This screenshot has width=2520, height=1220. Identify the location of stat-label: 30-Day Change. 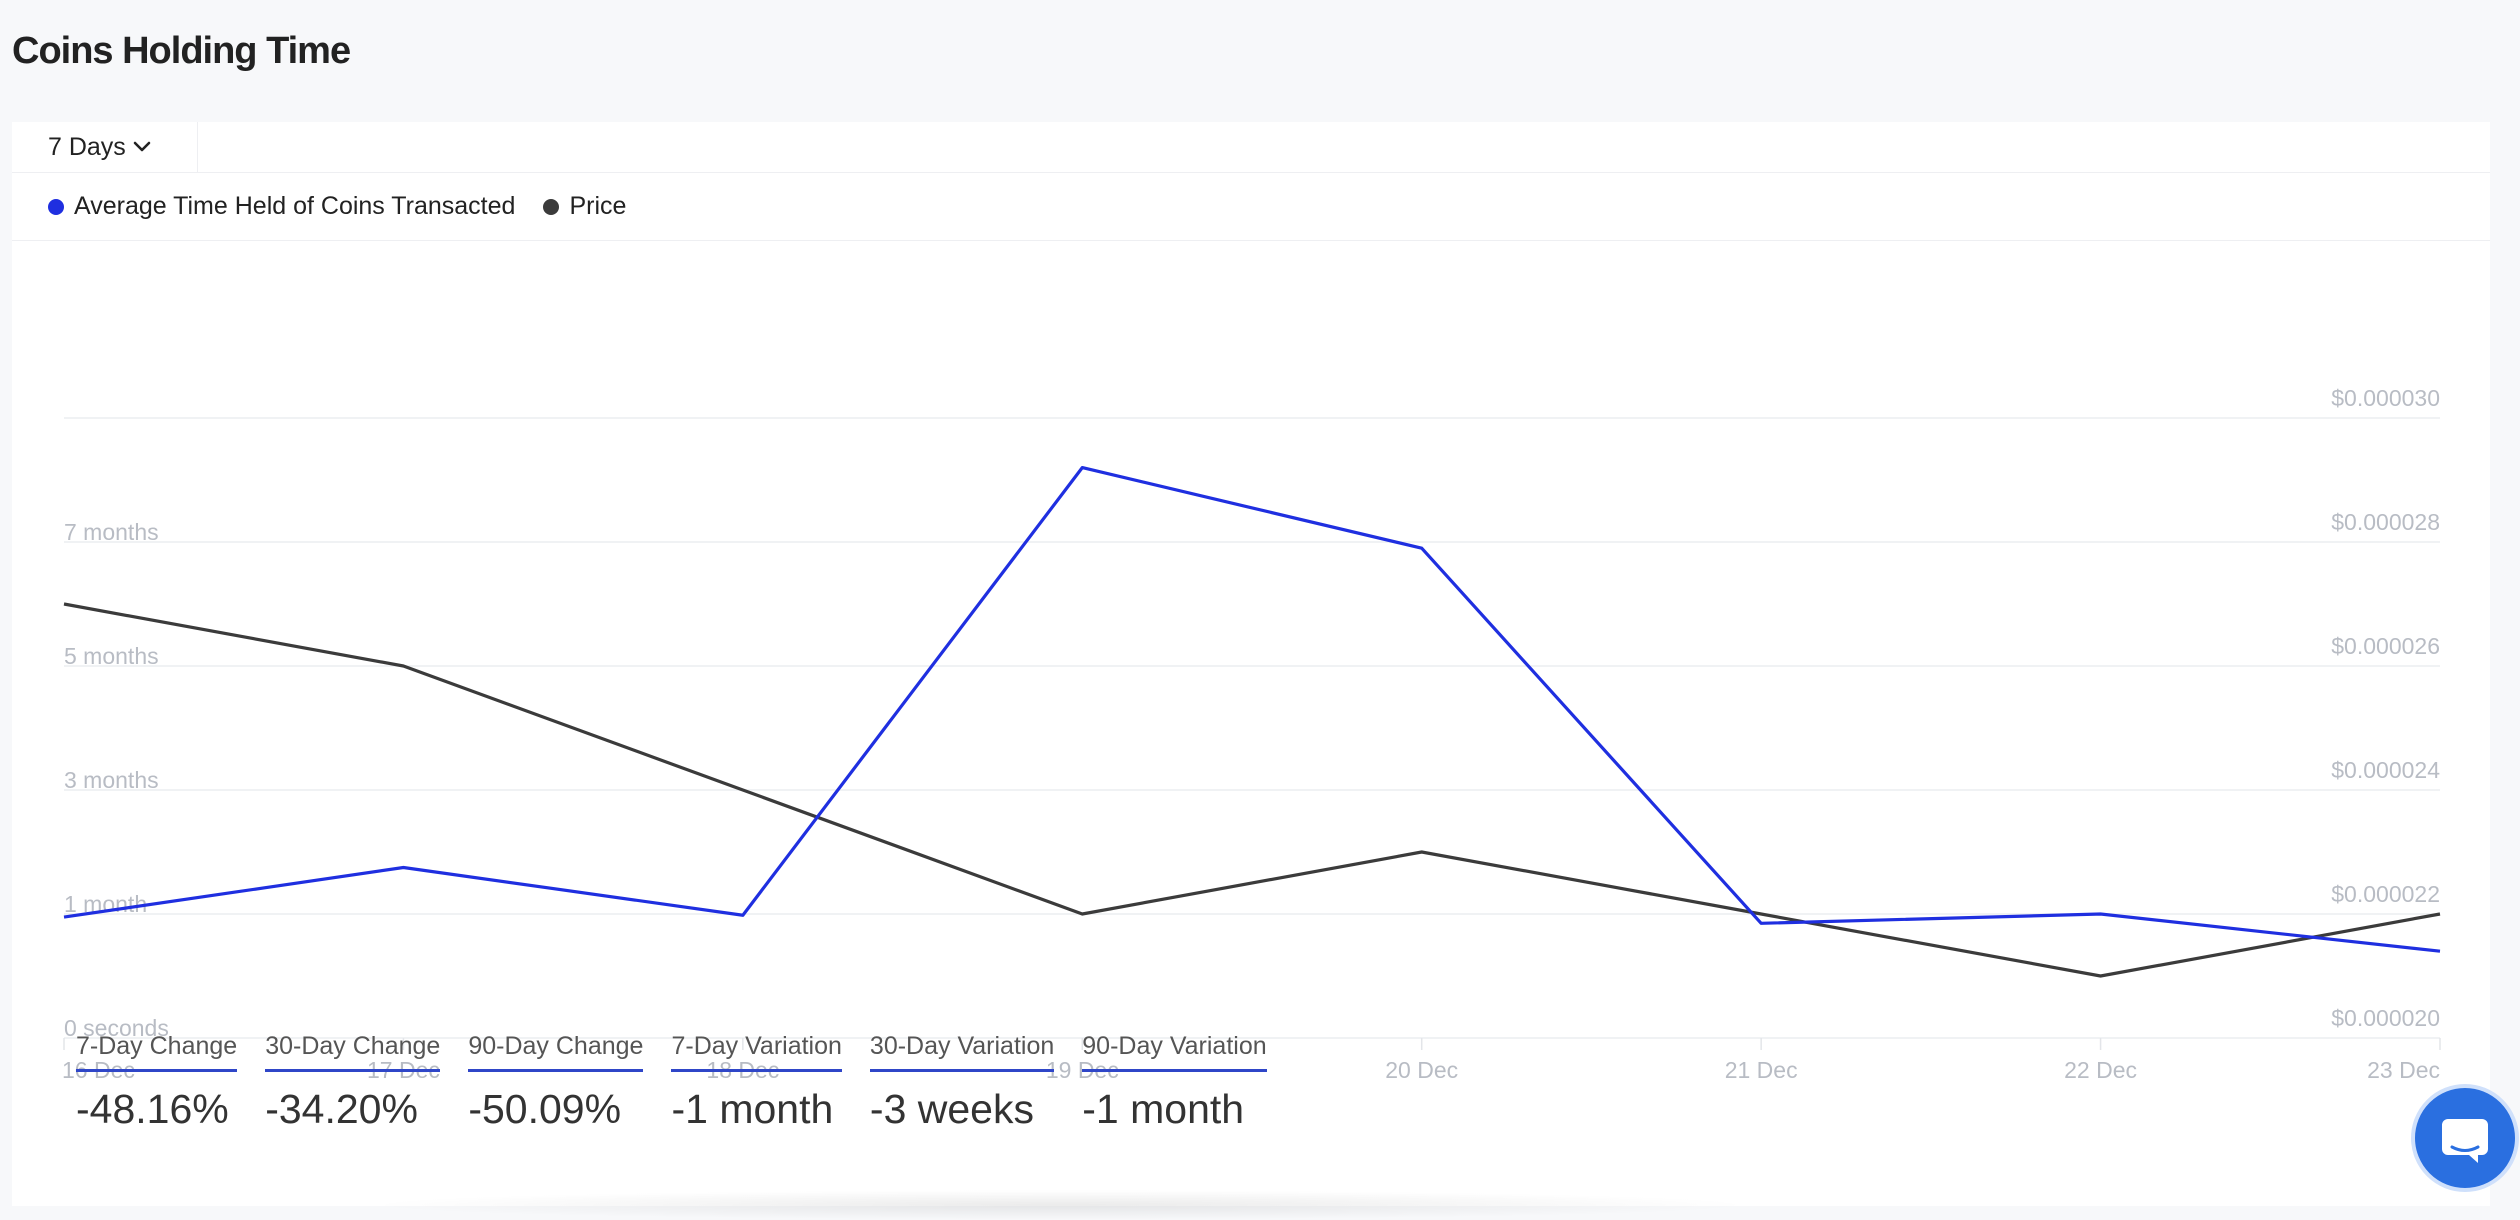
(352, 1052).